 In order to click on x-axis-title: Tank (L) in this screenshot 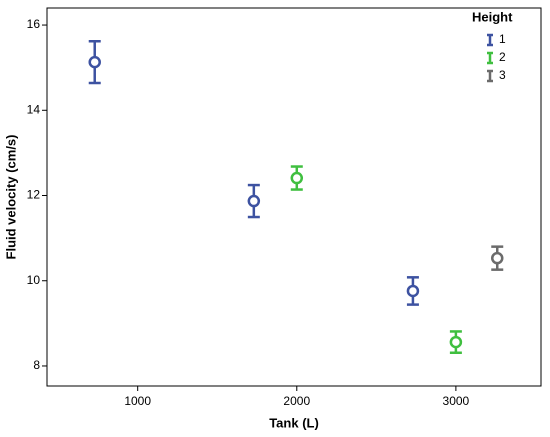, I will do `click(294, 422)`.